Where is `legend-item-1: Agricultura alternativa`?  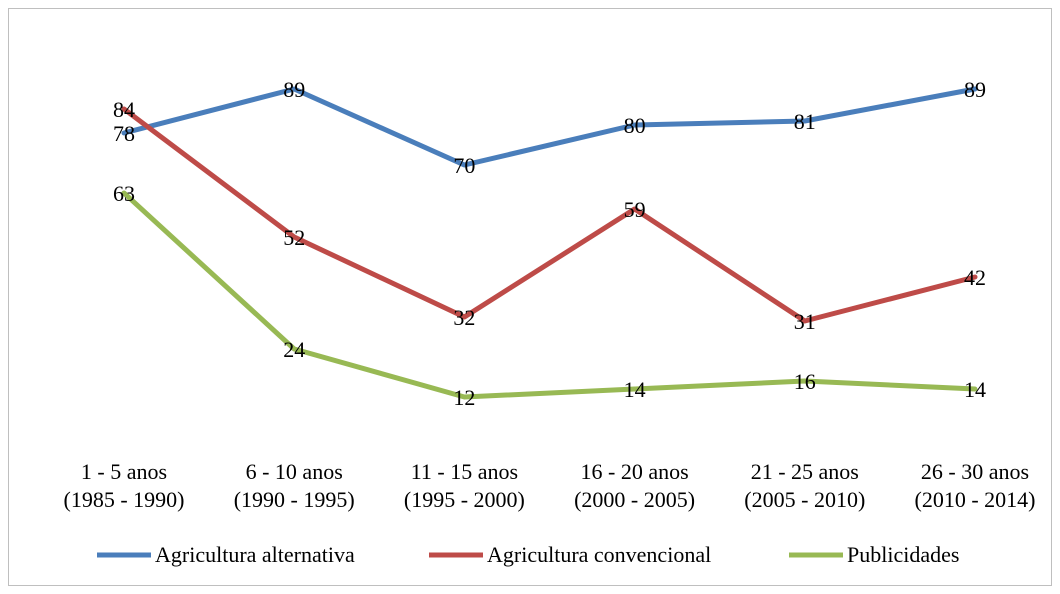 legend-item-1: Agricultura alternativa is located at coordinates (226, 554).